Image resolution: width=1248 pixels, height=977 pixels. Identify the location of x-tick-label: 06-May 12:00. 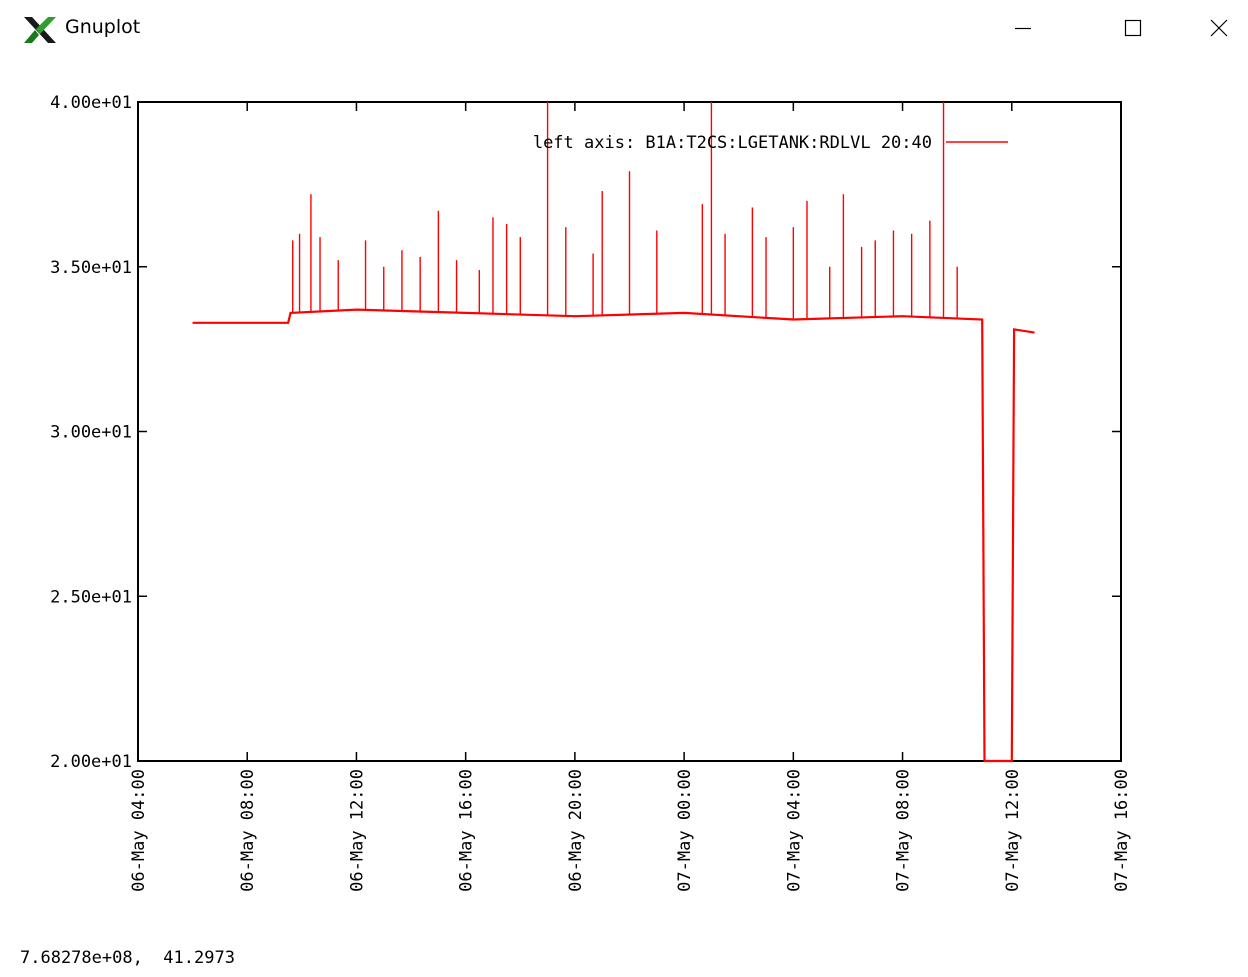
(357, 830).